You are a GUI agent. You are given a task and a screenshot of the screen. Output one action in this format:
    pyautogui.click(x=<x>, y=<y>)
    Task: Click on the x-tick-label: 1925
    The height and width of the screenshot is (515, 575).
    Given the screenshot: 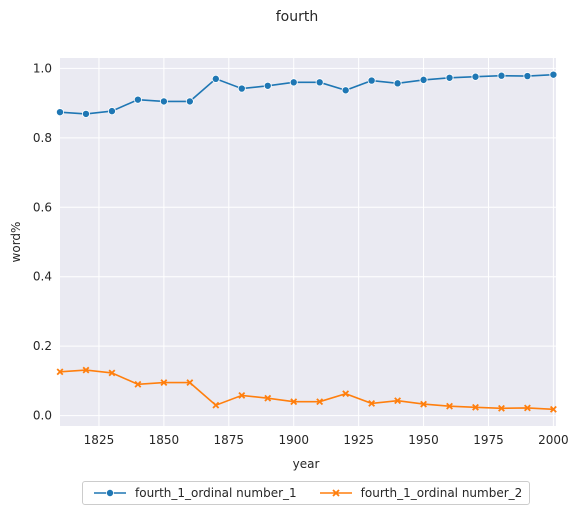 What is the action you would take?
    pyautogui.click(x=358, y=440)
    